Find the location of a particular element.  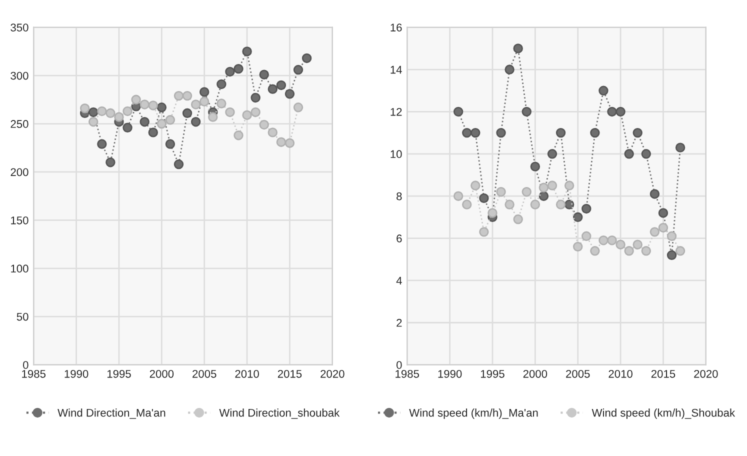

legend-label: Wind Direction_Ma'an is located at coordinates (112, 413).